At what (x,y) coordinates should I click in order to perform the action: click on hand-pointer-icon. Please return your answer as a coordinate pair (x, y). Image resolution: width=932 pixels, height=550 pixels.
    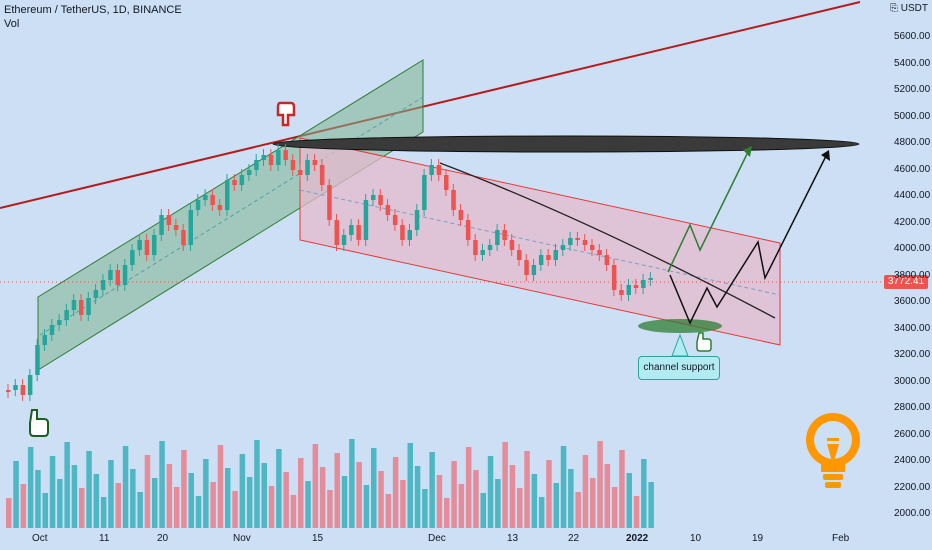
    Looking at the image, I should click on (39, 423).